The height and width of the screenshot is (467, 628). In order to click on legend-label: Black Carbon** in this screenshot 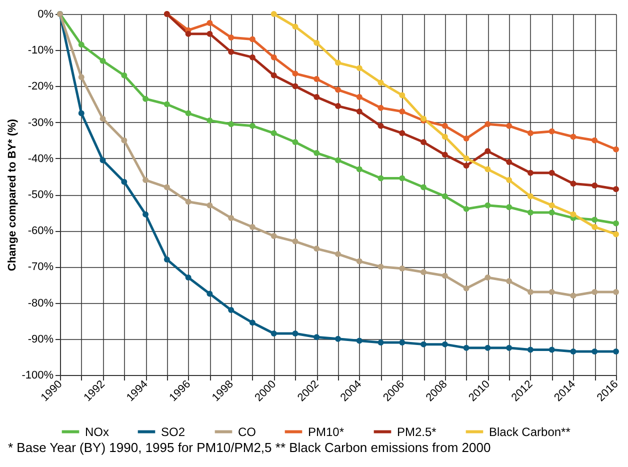, I will do `click(530, 431)`.